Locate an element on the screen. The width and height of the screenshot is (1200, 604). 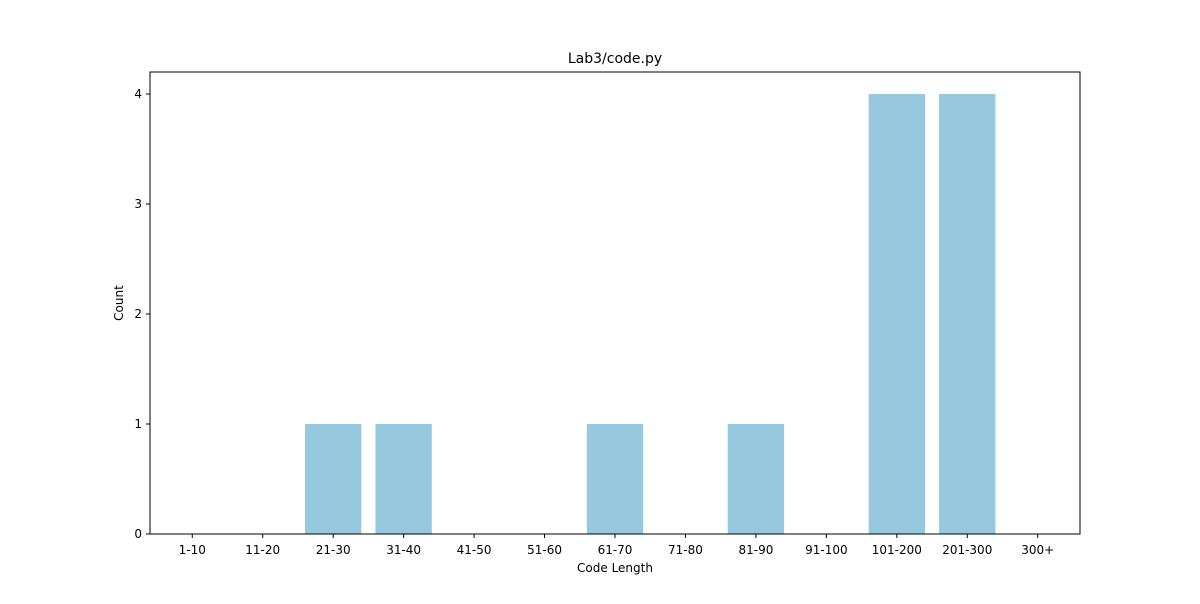
x-tick-label: 1-10 is located at coordinates (192, 550).